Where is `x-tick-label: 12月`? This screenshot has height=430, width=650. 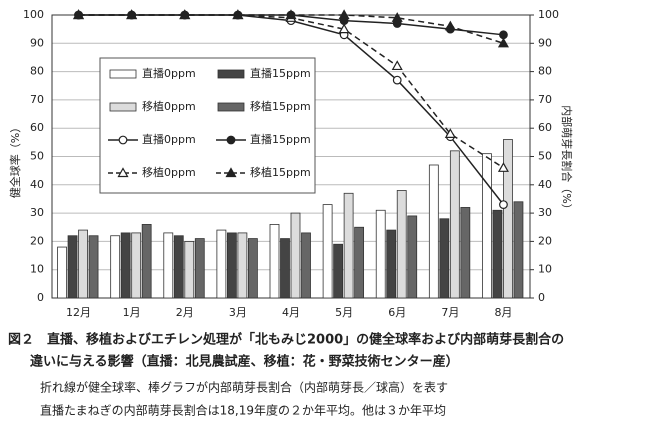
x-tick-label: 12月 is located at coordinates (78, 312).